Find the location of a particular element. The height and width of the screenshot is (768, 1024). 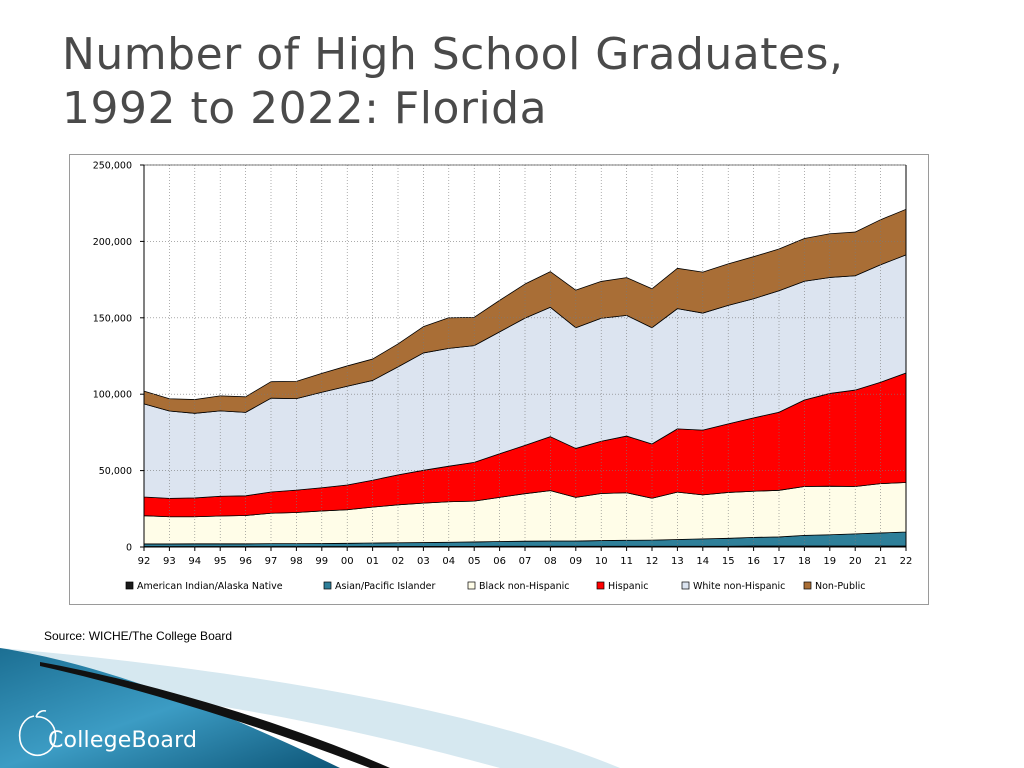

black-stripe is located at coordinates (215, 715).